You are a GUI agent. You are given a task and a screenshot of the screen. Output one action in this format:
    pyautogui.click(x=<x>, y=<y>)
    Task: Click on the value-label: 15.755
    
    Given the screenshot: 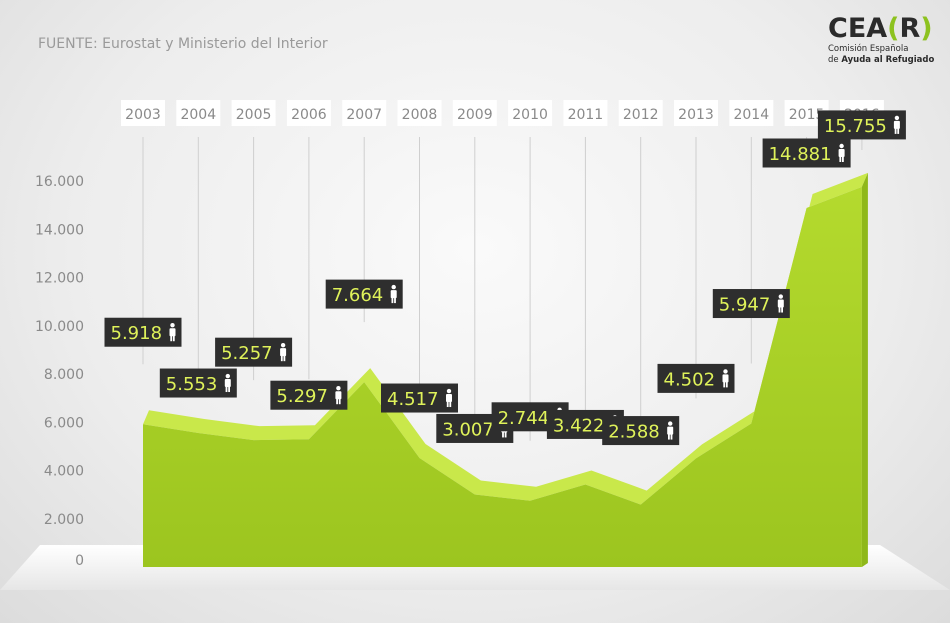 What is the action you would take?
    pyautogui.click(x=861, y=125)
    